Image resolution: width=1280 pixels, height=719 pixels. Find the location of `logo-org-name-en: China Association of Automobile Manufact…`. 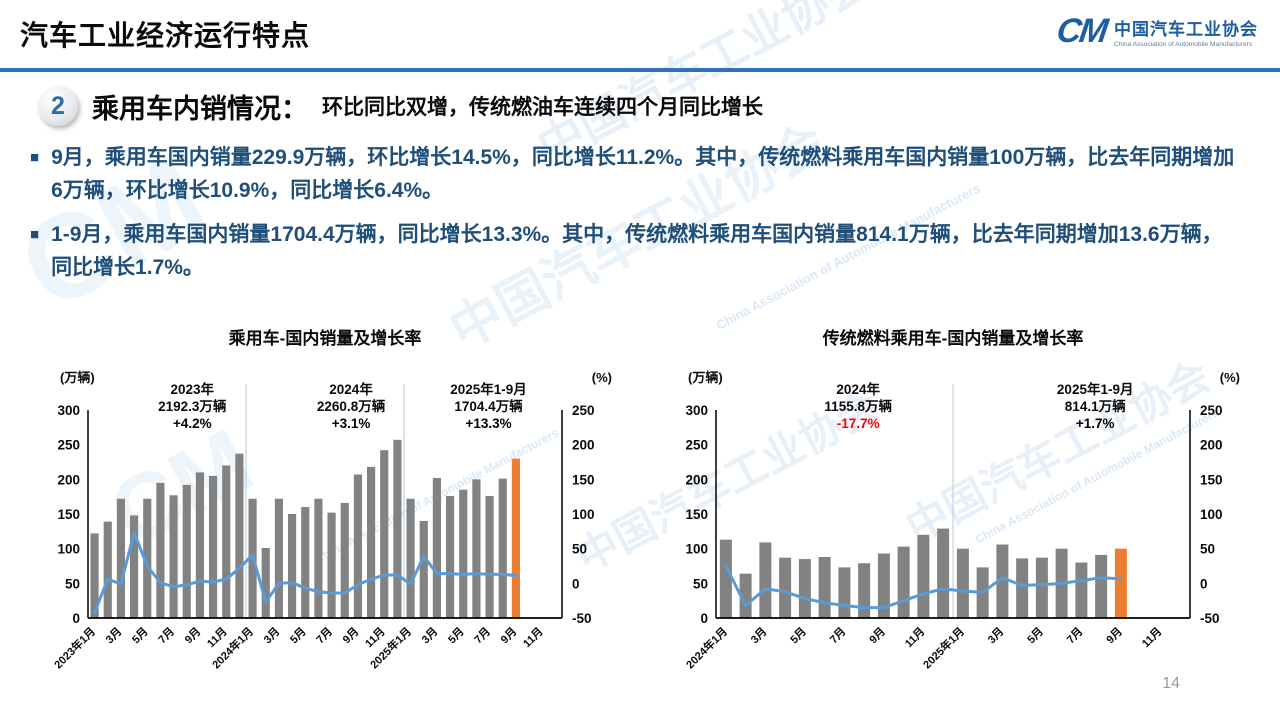

logo-org-name-en: China Association of Automobile Manufact… is located at coordinates (1183, 44).